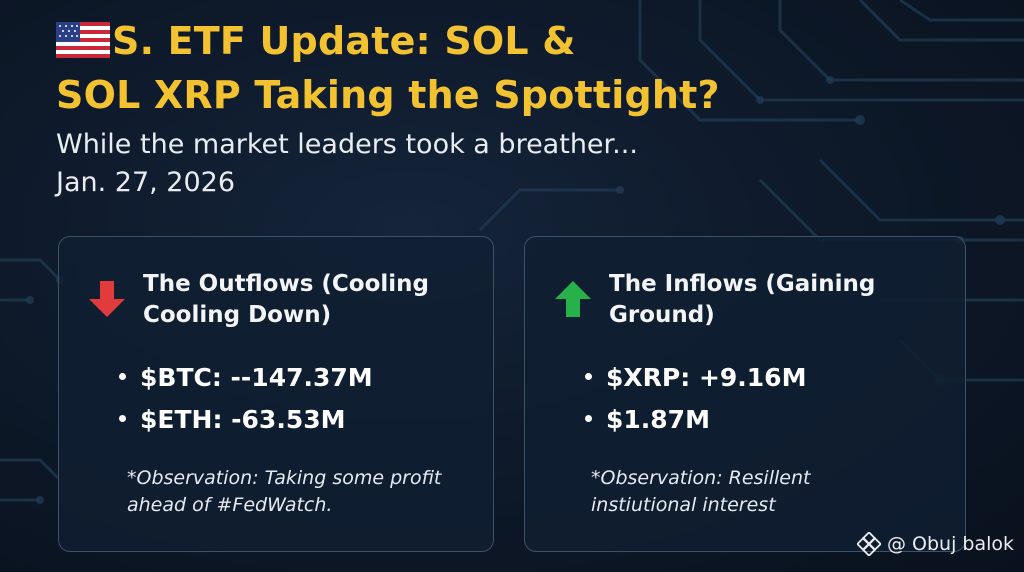  What do you see at coordinates (83, 40) in the screenshot?
I see `us-flag-icon` at bounding box center [83, 40].